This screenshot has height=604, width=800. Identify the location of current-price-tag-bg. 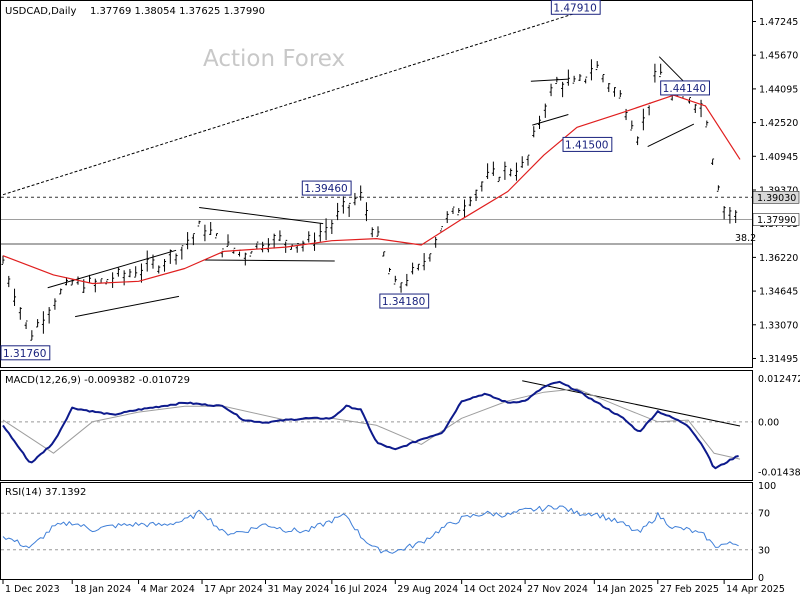
(776, 219).